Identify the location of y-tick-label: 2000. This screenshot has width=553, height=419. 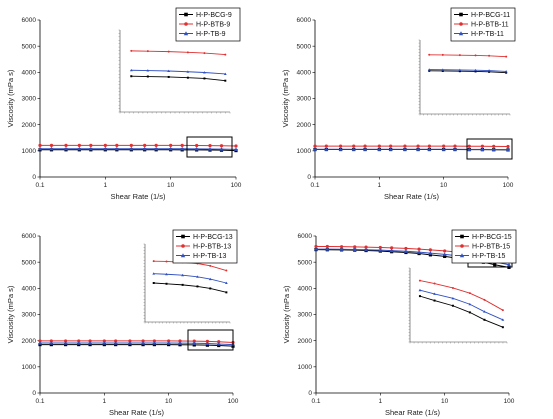
(305, 341).